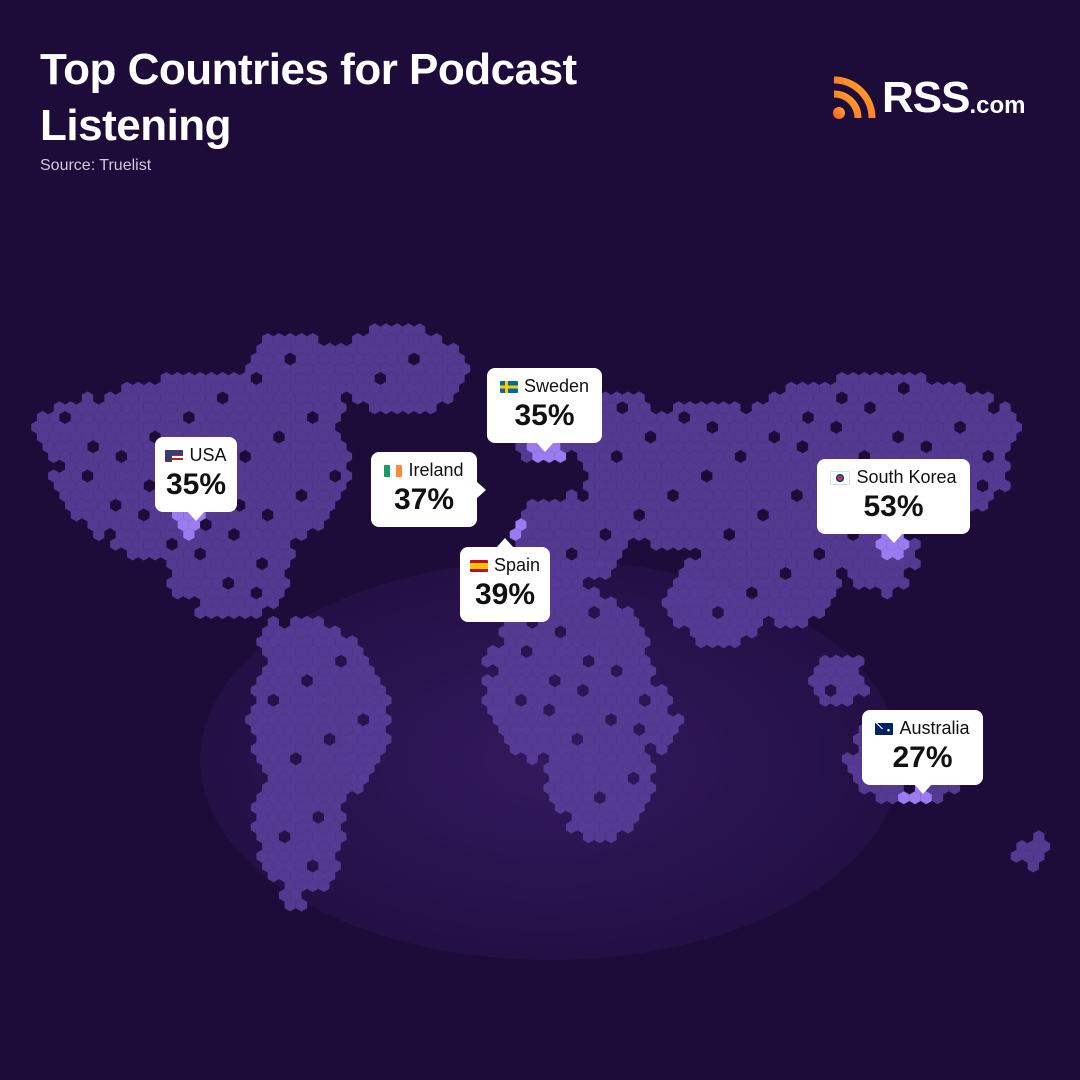 Image resolution: width=1080 pixels, height=1080 pixels. What do you see at coordinates (308, 97) in the screenshot?
I see `page-title: Top Countries for Podcast Listening` at bounding box center [308, 97].